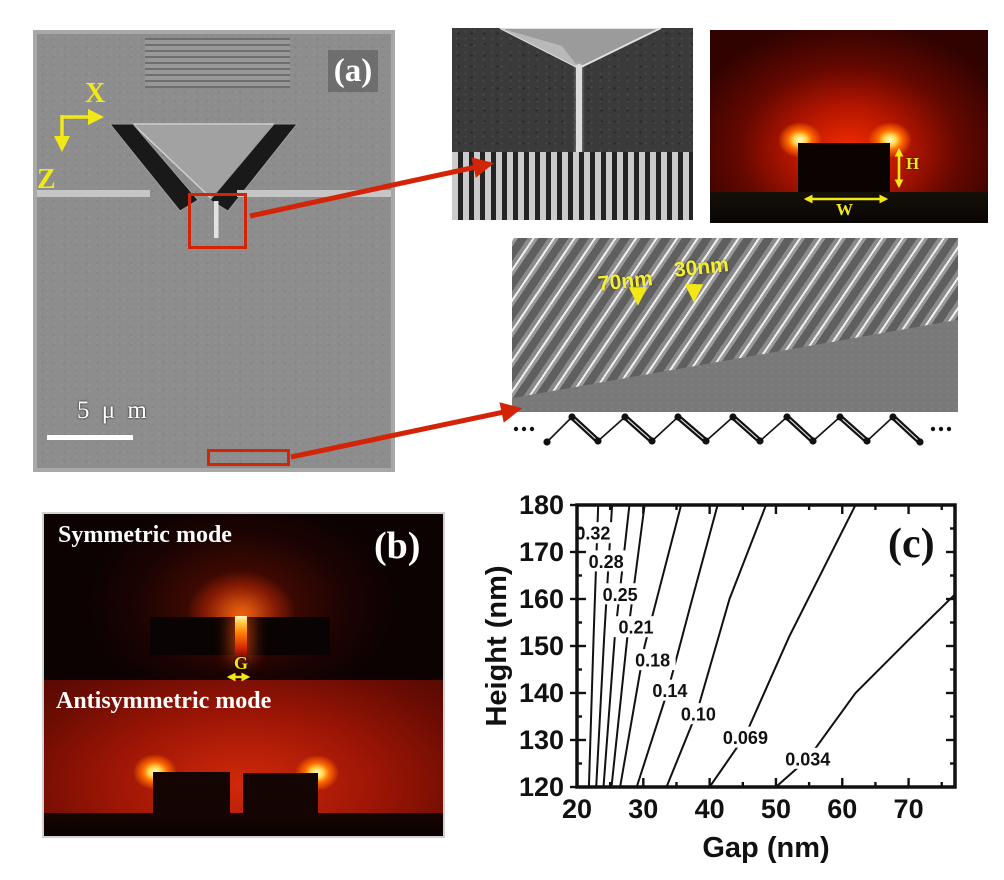 This screenshot has height=880, width=1004. What do you see at coordinates (643, 809) in the screenshot?
I see `x-tick-label: 30` at bounding box center [643, 809].